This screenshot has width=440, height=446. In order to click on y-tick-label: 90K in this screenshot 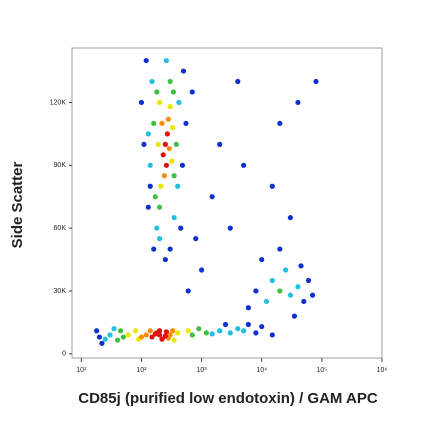, I will do `click(60, 165)`.